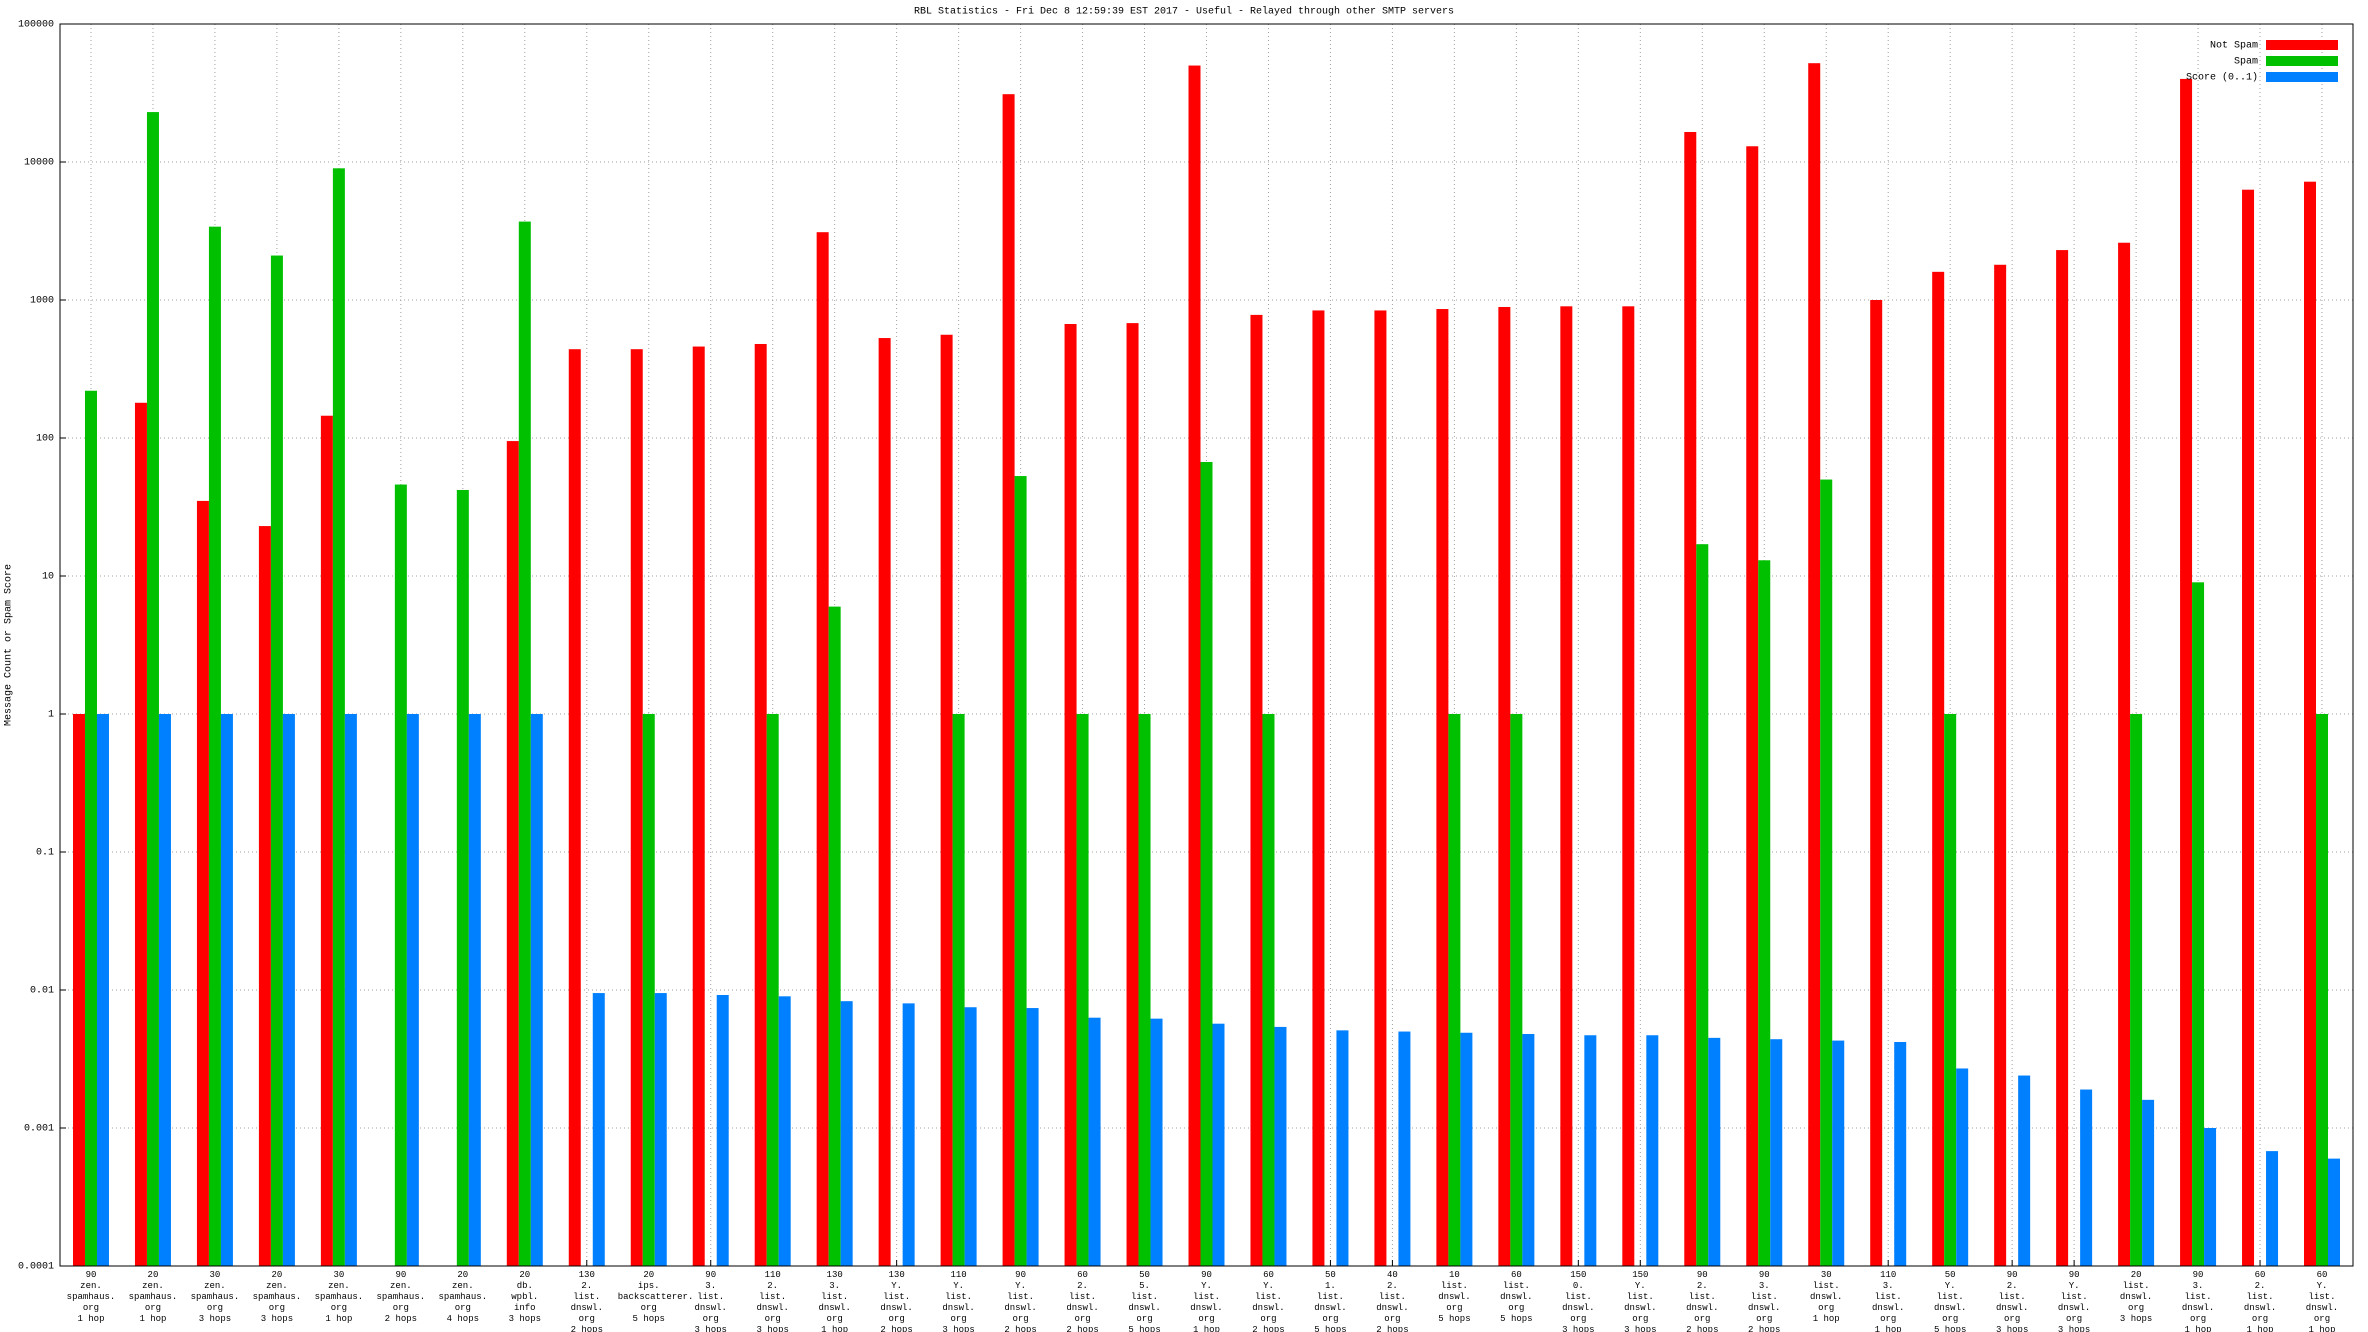 The width and height of the screenshot is (2368, 1332). I want to click on x-tick-label: 50 1. list. dnswl. org 5 hops, so click(1330, 1301).